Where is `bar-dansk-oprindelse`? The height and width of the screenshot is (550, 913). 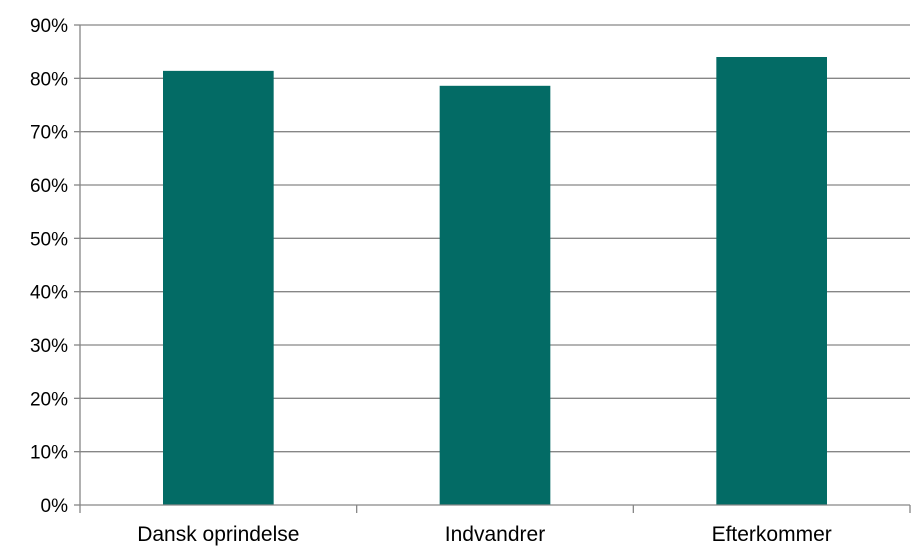
bar-dansk-oprindelse is located at coordinates (218, 287).